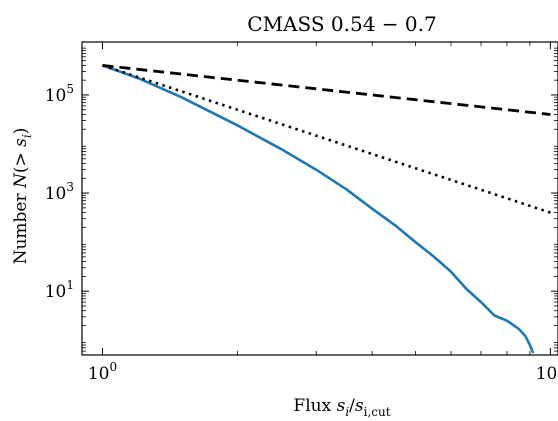  Describe the element at coordinates (22, 196) in the screenshot. I see `y-axis-label: Number N(> si)` at that location.